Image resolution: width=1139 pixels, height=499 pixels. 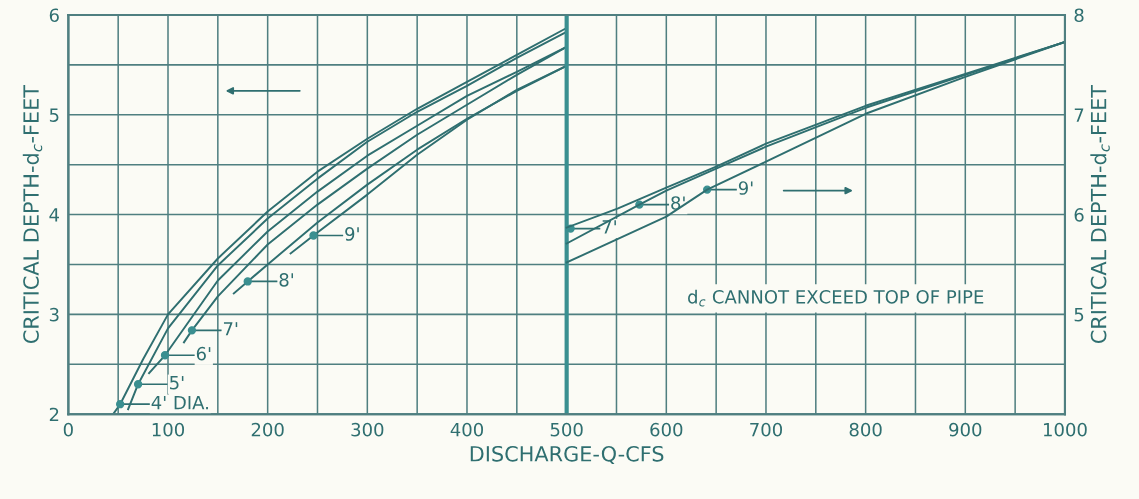 What do you see at coordinates (1100, 214) in the screenshot?
I see `y2-axis-title: CRITICAL DEPTH-d$_{c}$-FEET` at bounding box center [1100, 214].